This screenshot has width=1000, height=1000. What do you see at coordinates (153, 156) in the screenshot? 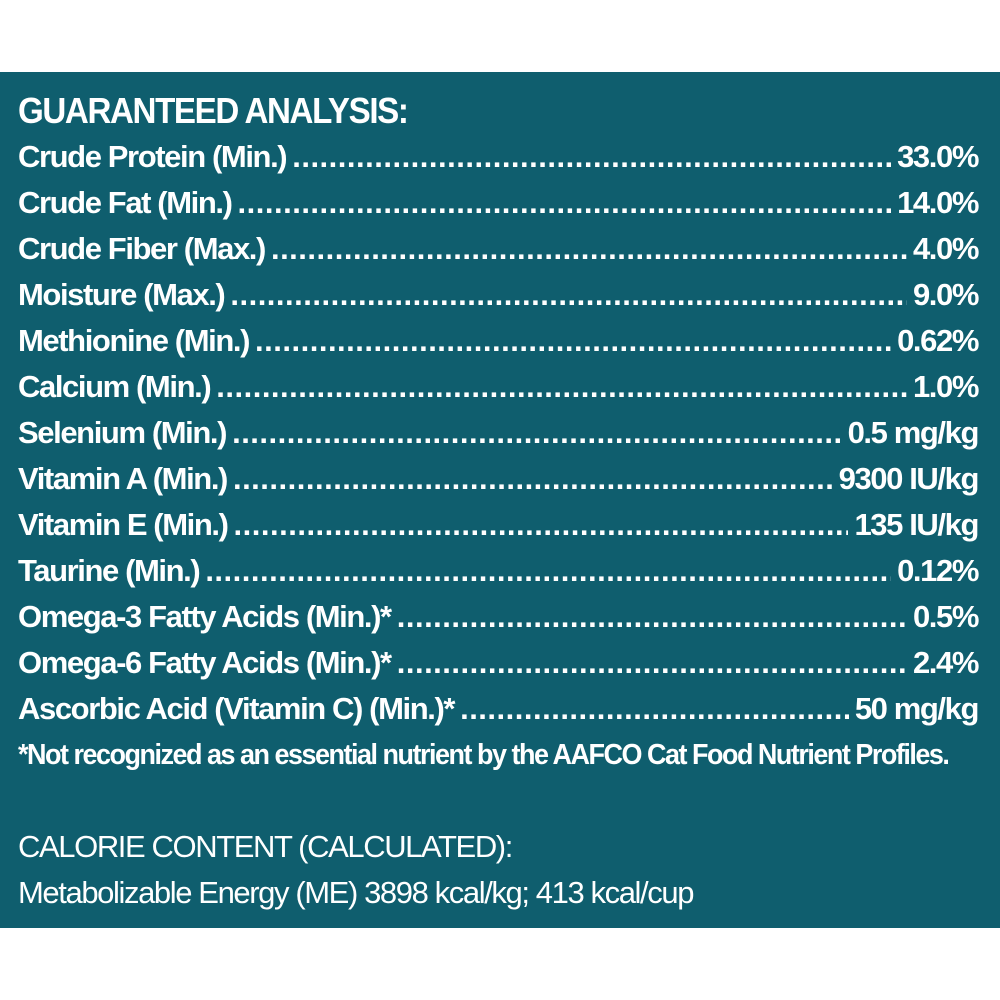
I see `nutrient-label: Crude Protein (Min.)` at bounding box center [153, 156].